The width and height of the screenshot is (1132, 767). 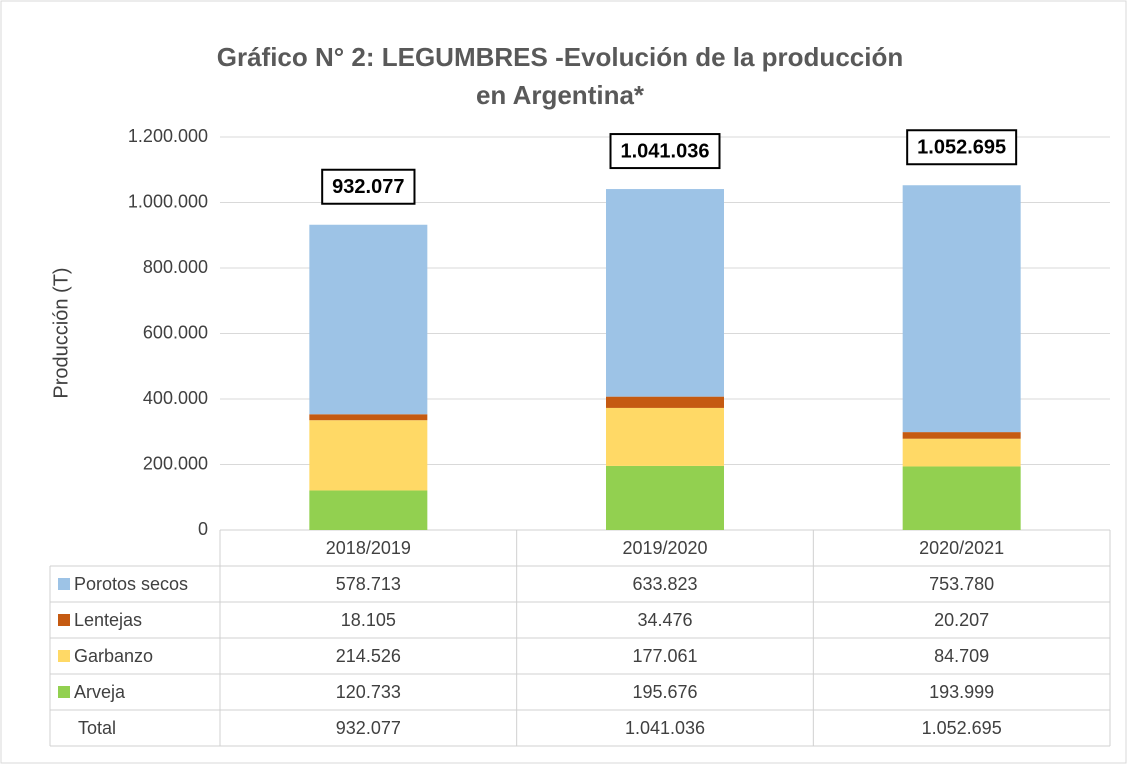 I want to click on table-value: 120.733, so click(x=368, y=692).